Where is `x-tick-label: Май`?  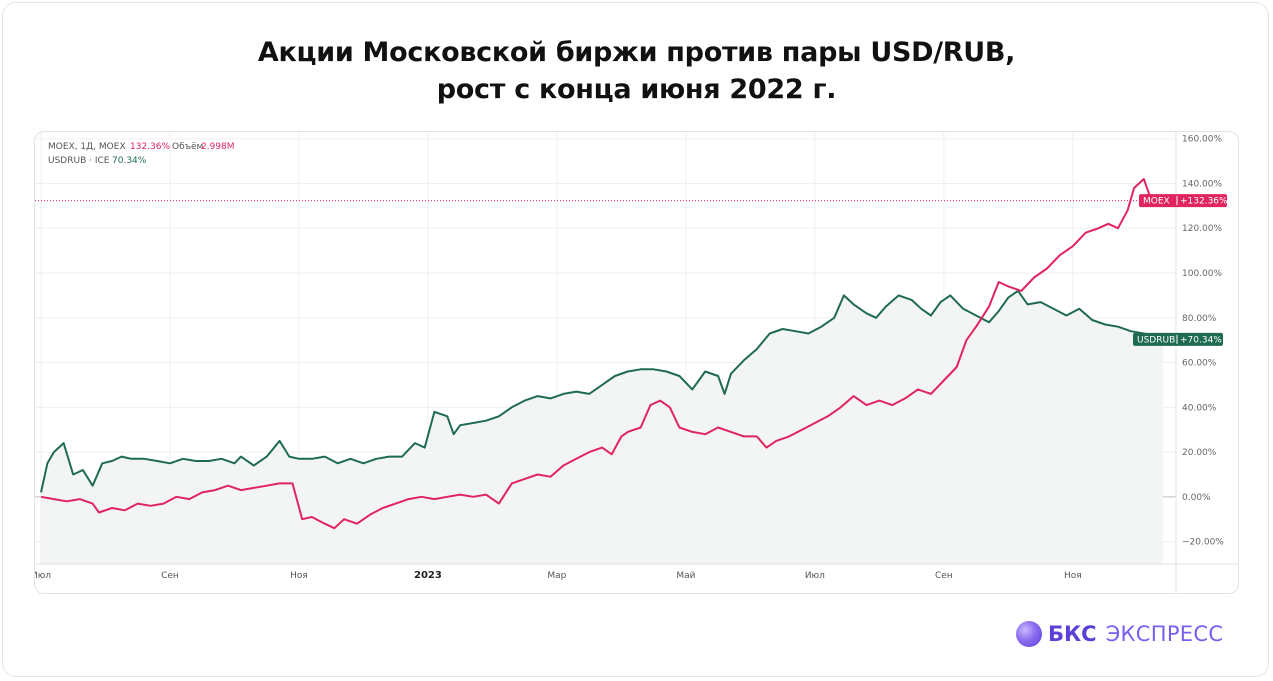
x-tick-label: Май is located at coordinates (685, 576).